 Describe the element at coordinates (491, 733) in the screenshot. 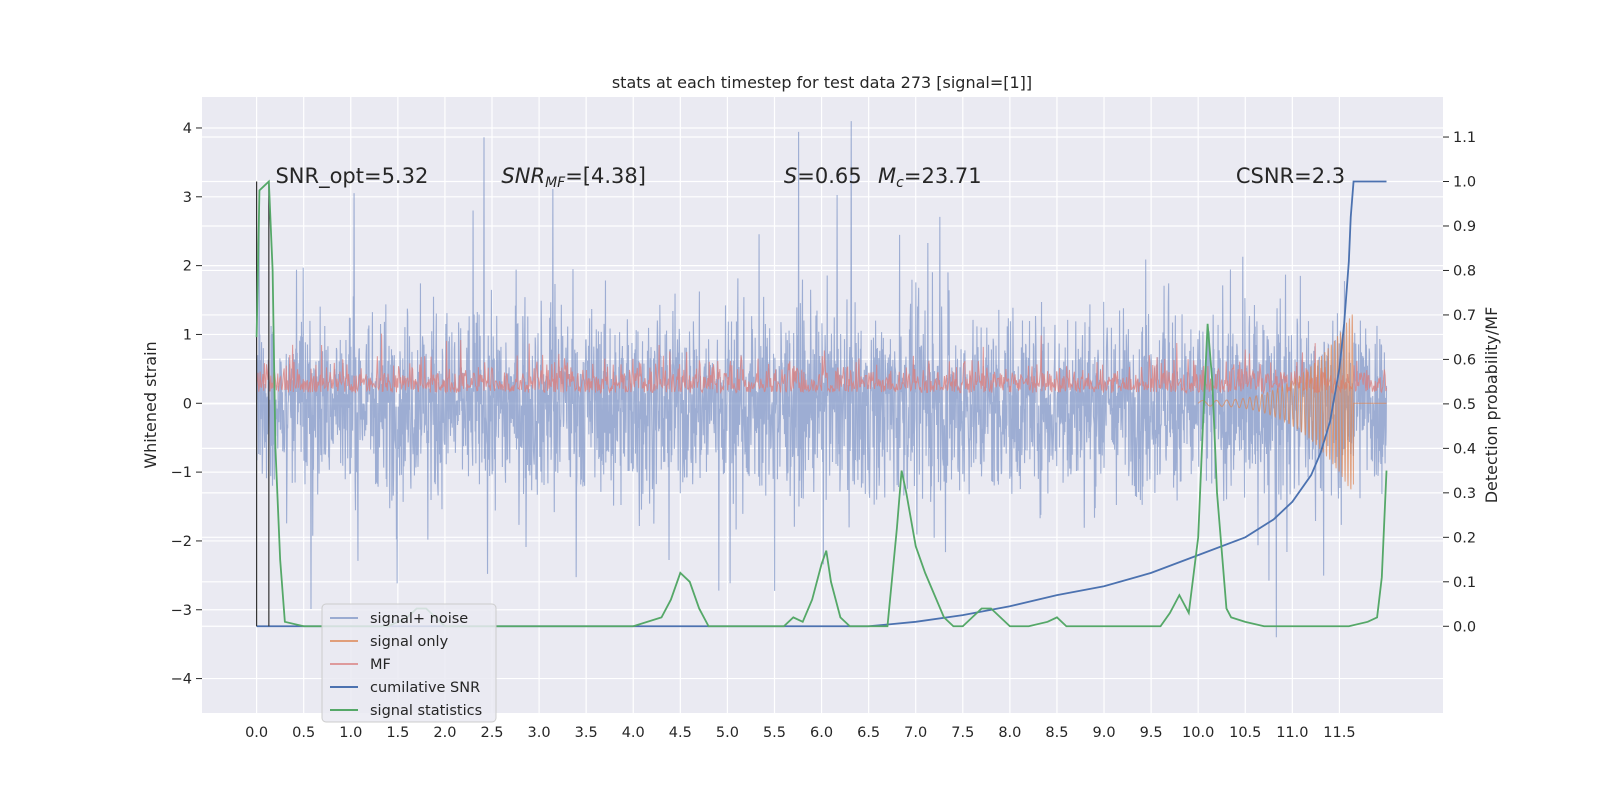

I see `x-tick-label: 2.5` at that location.